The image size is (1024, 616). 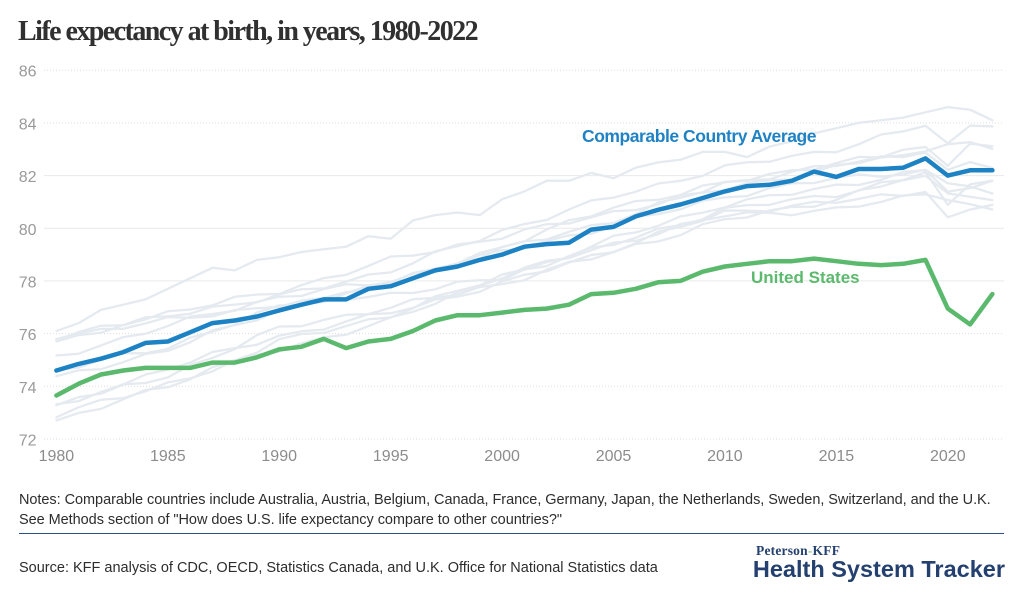 I want to click on svg-text: 2015, so click(x=837, y=456).